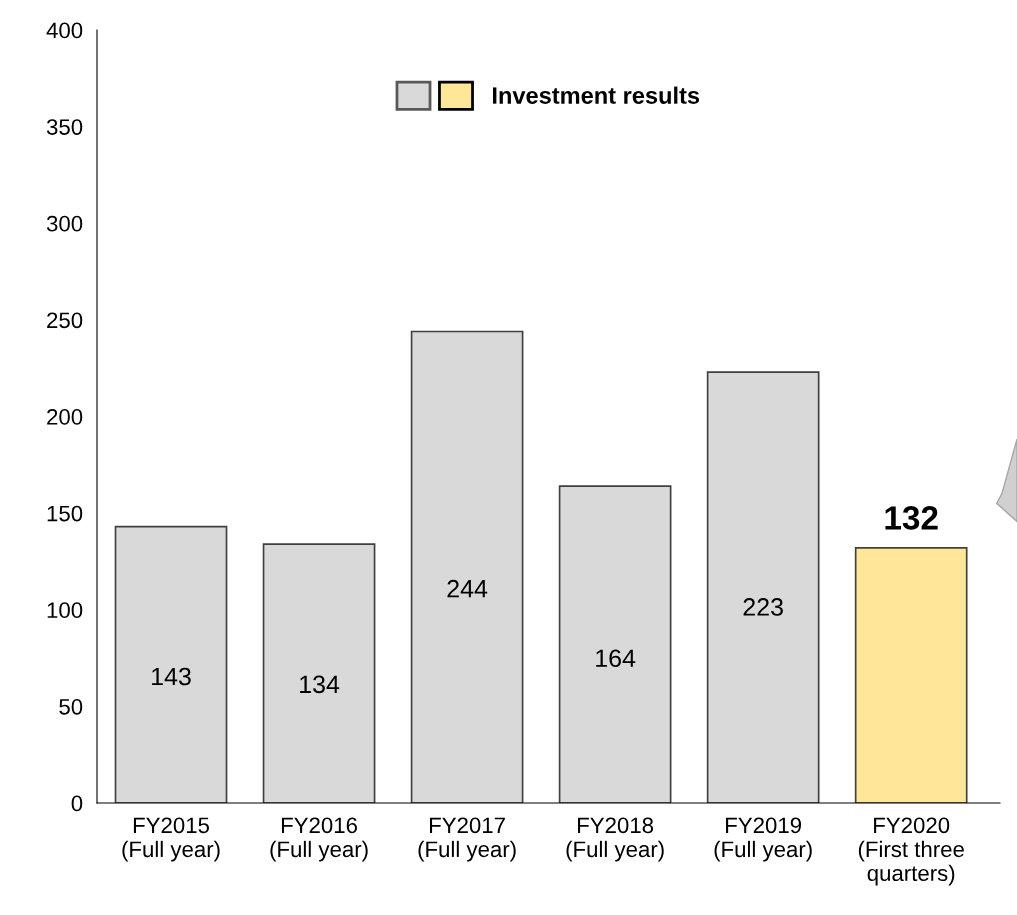 Image resolution: width=1017 pixels, height=915 pixels. What do you see at coordinates (596, 95) in the screenshot?
I see `legend-label: Investment results` at bounding box center [596, 95].